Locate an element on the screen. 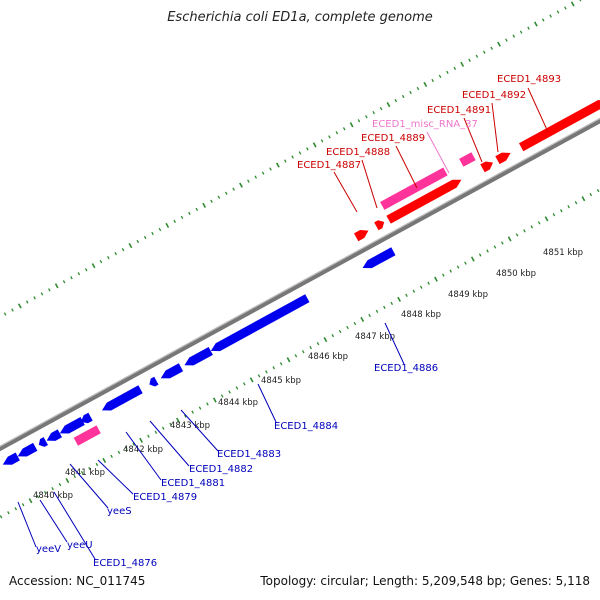 This screenshot has width=600, height=600. reverse-gene-label: ECED1_4882 is located at coordinates (221, 469).